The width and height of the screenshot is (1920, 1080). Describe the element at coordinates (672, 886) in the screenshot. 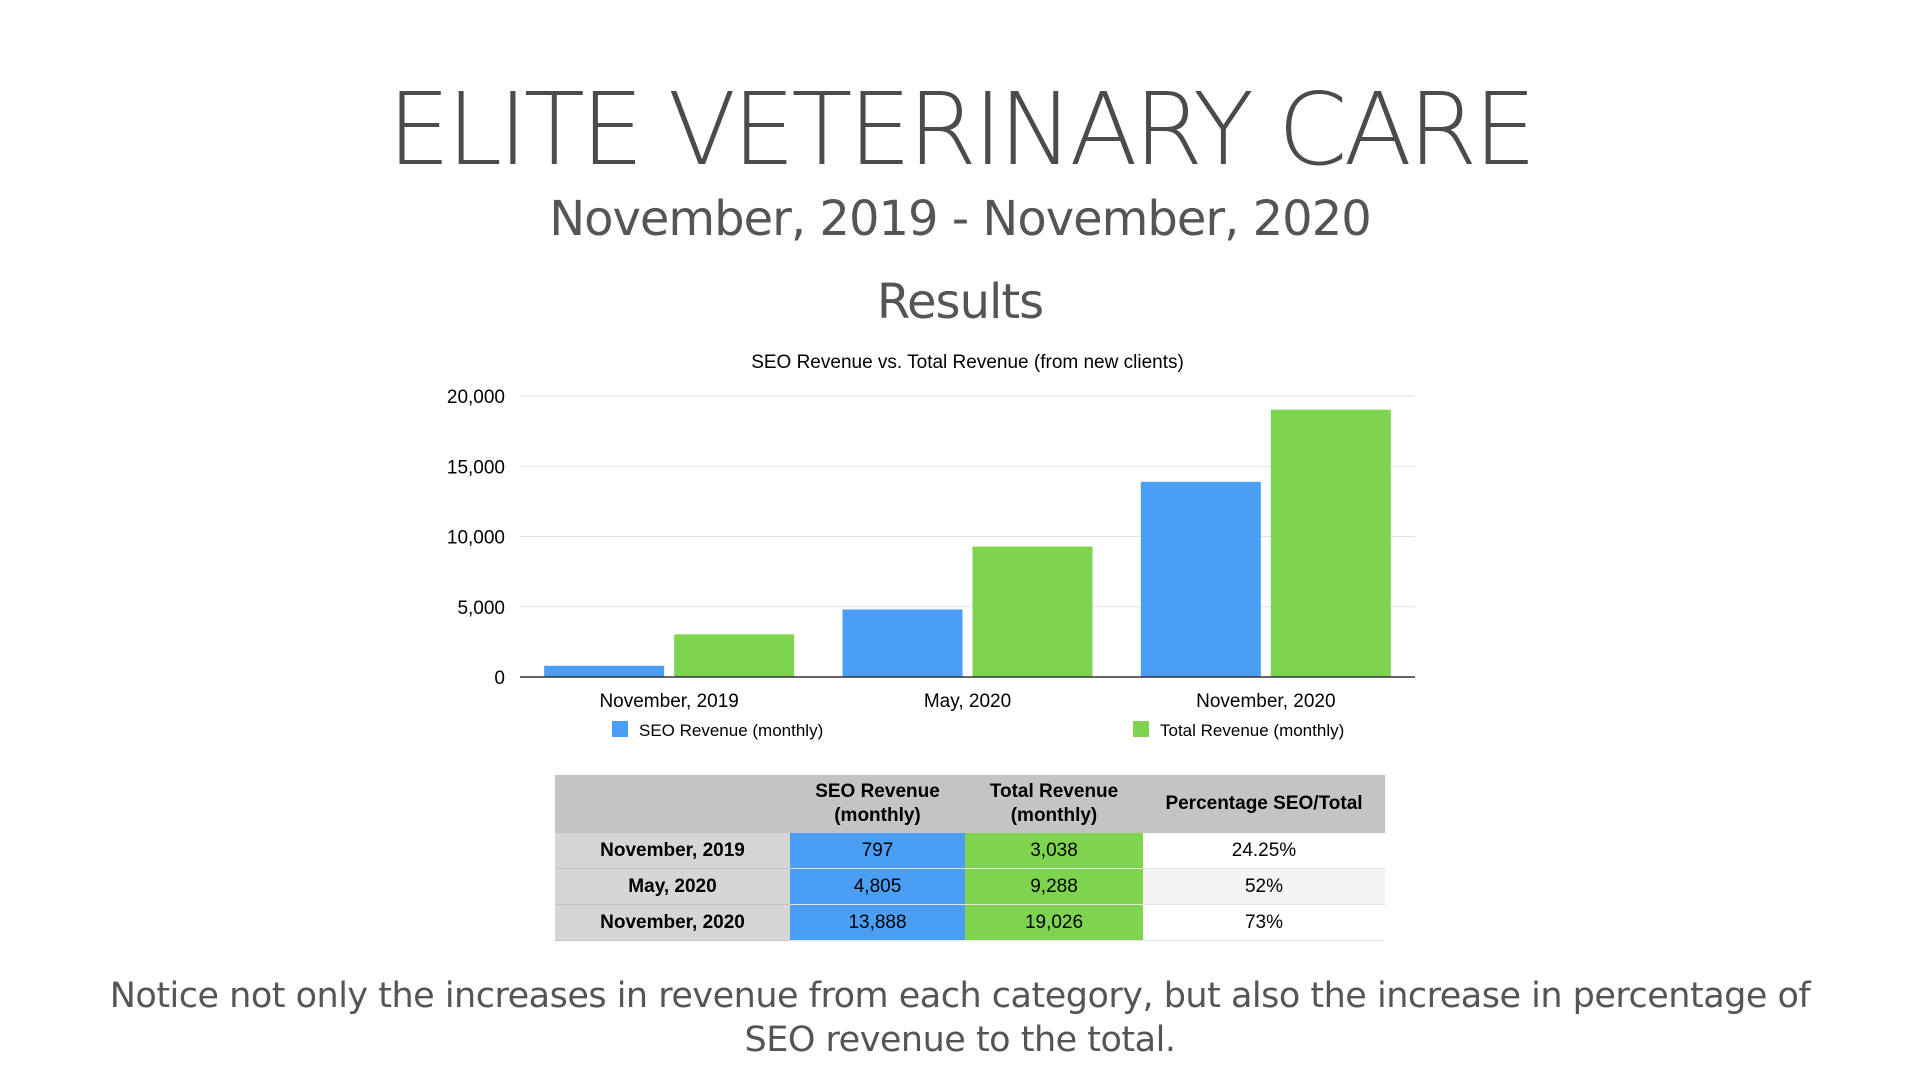

I see `row-label: May, 2020` at that location.